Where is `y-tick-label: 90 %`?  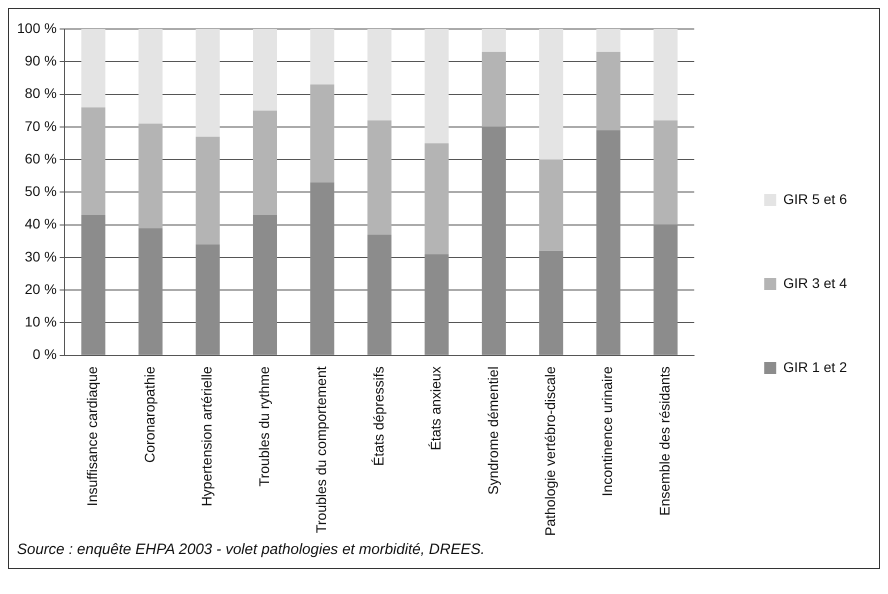 y-tick-label: 90 % is located at coordinates (40, 60).